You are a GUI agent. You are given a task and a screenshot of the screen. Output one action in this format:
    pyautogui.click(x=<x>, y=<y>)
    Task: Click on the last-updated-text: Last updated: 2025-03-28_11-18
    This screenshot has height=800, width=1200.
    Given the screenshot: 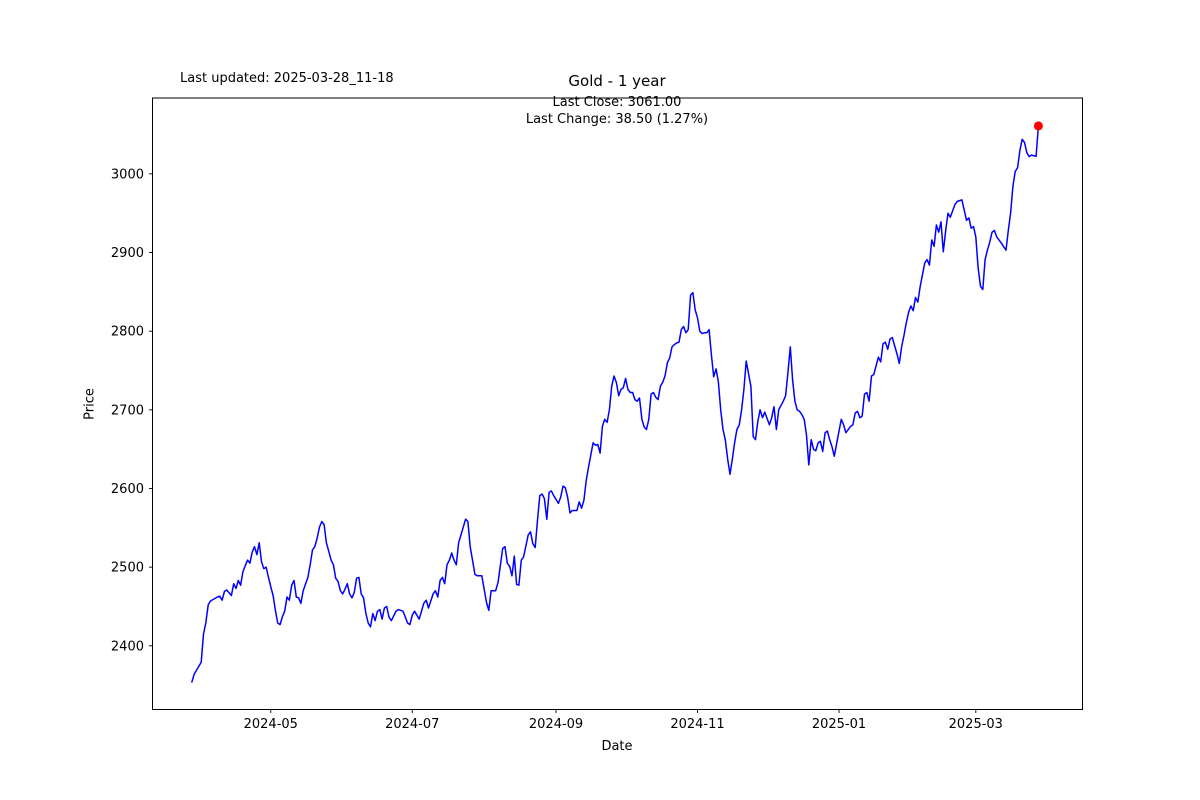 What is the action you would take?
    pyautogui.click(x=287, y=78)
    